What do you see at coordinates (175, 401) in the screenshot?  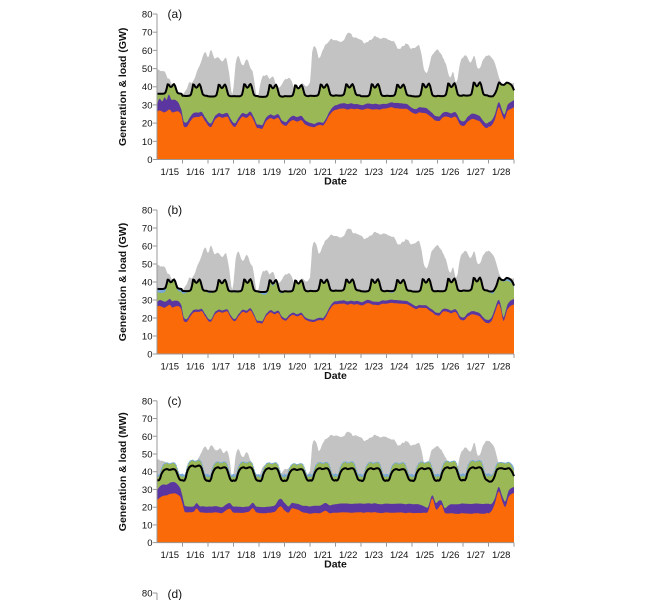 I see `svg-text: (c)` at bounding box center [175, 401].